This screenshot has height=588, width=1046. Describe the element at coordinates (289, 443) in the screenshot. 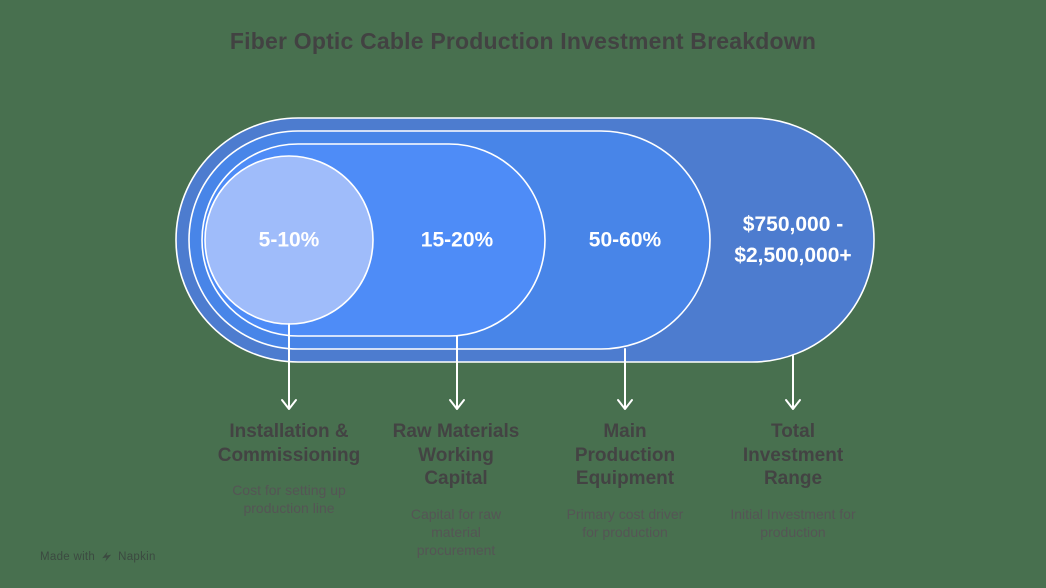

I see `column-title: Installation & Commissioning` at that location.